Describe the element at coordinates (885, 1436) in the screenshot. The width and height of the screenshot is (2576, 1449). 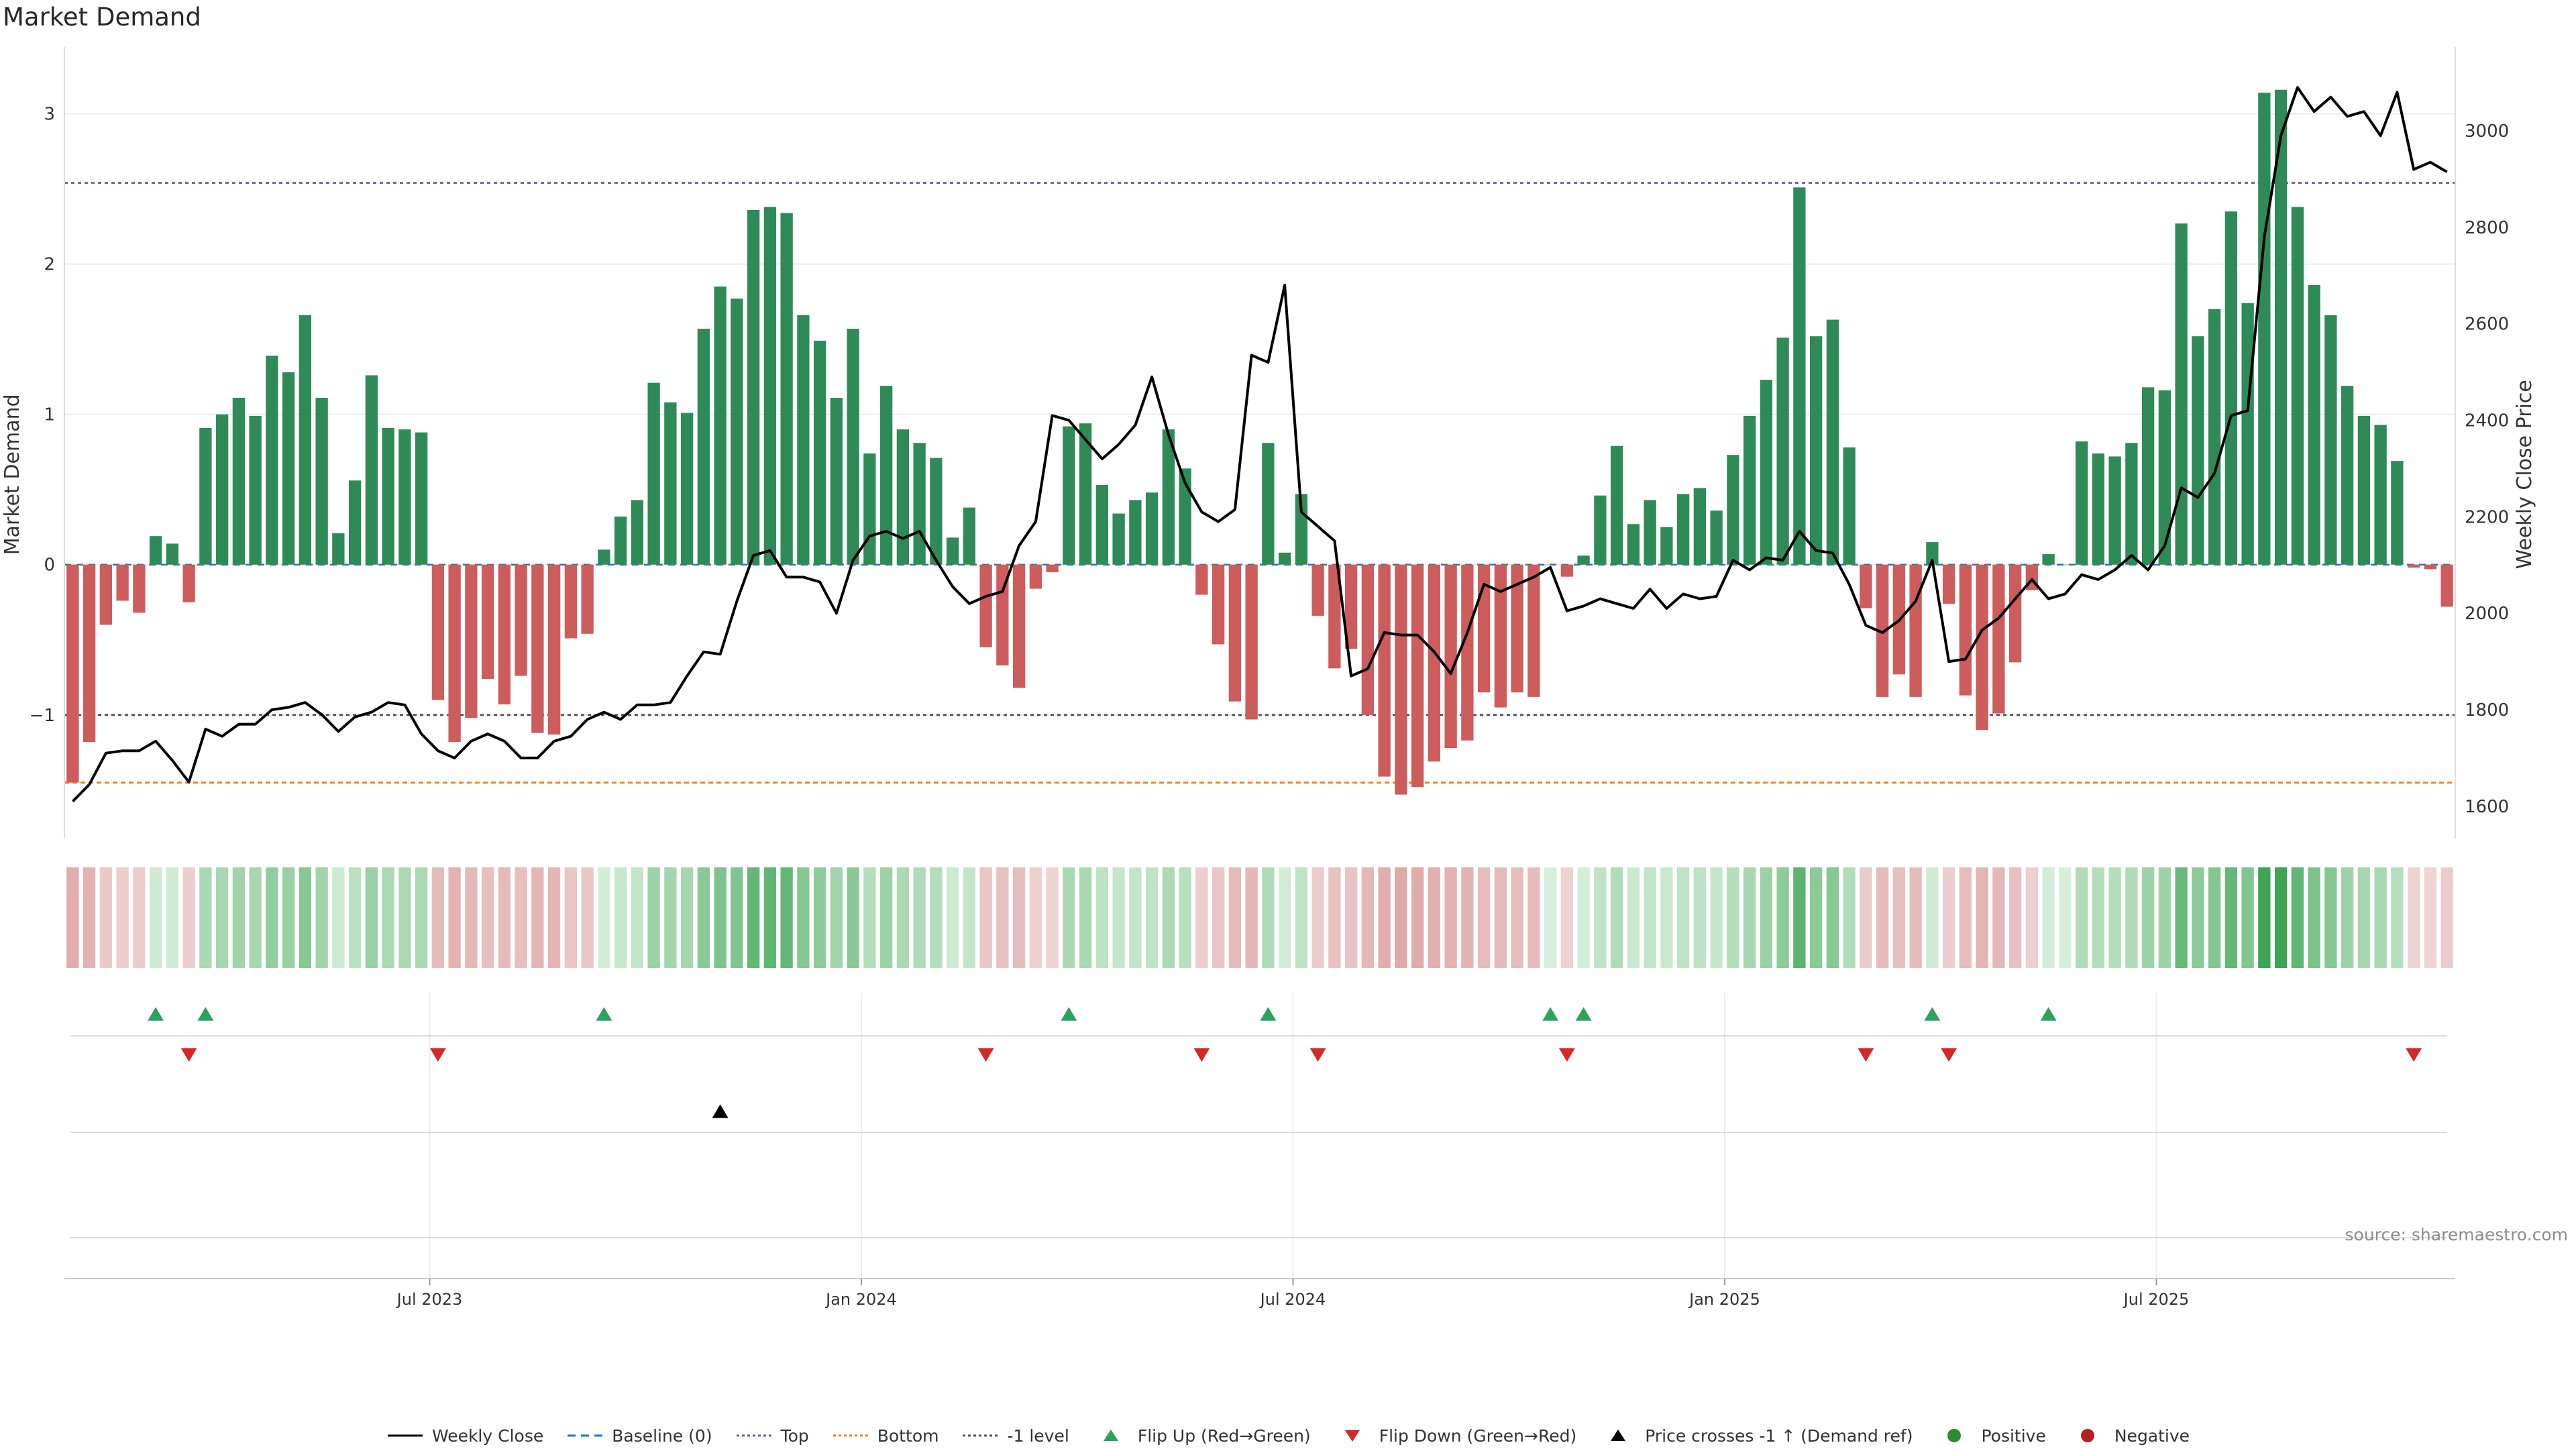
I see `legend-item: Bottom` at that location.